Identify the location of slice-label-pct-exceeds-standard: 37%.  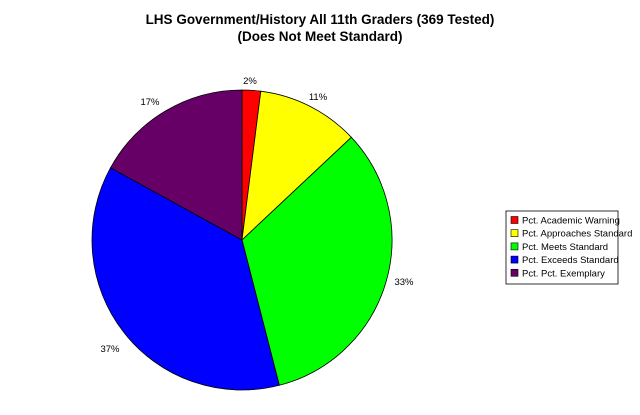
(110, 349).